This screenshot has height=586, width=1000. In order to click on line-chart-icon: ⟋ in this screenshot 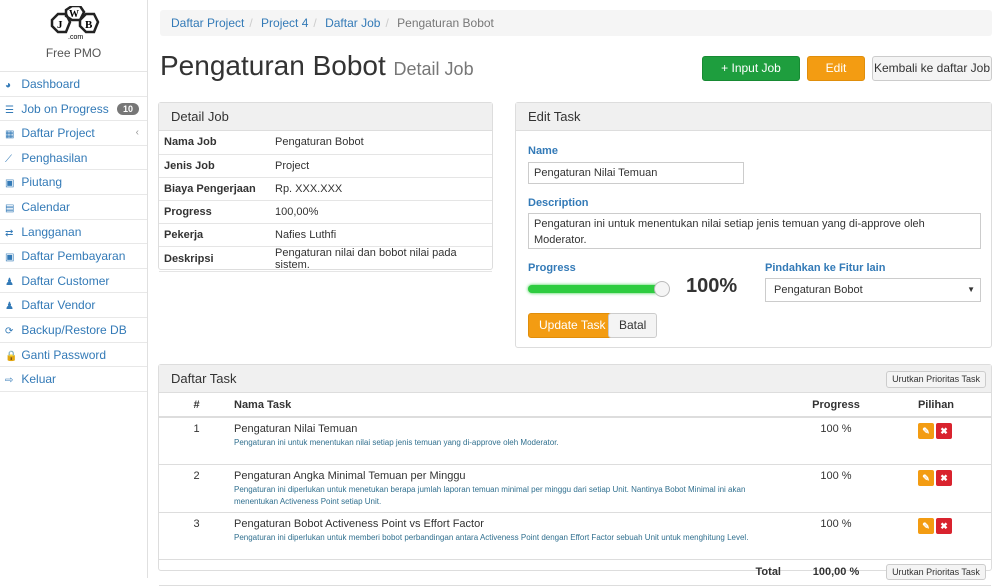, I will do `click(8, 159)`.